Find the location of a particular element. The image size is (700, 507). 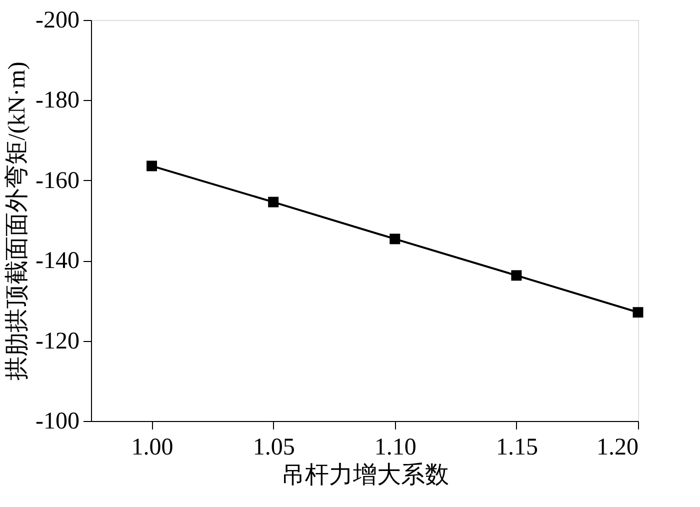

y-tick-label: -100 is located at coordinates (58, 421).